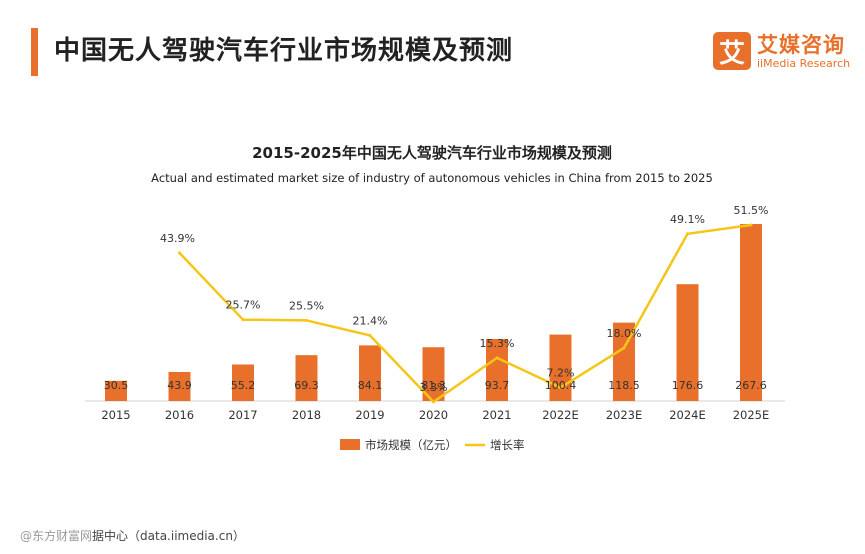 The width and height of the screenshot is (865, 554). What do you see at coordinates (496, 415) in the screenshot?
I see `x-tick-2021: 2021` at bounding box center [496, 415].